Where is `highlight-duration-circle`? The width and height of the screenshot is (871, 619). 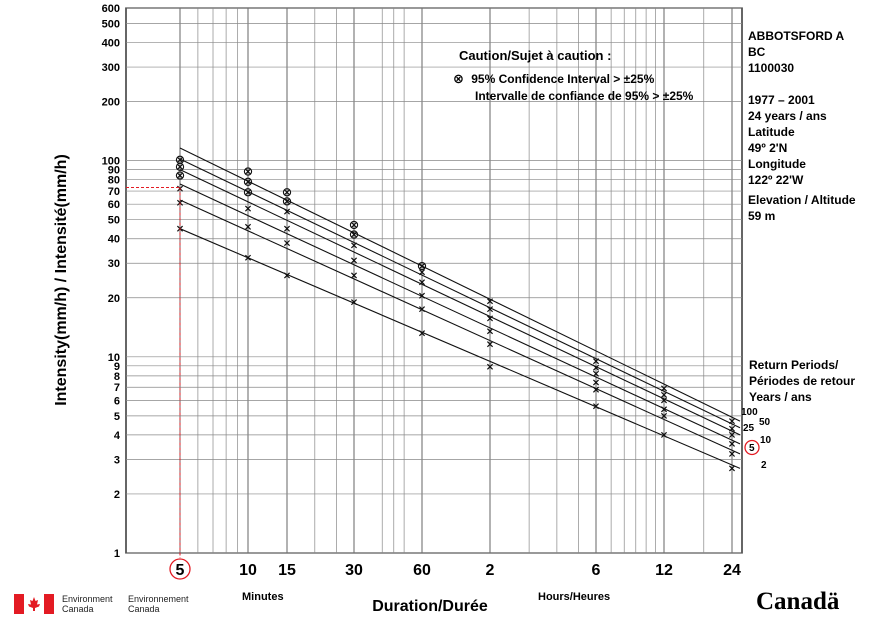 highlight-duration-circle is located at coordinates (180, 569).